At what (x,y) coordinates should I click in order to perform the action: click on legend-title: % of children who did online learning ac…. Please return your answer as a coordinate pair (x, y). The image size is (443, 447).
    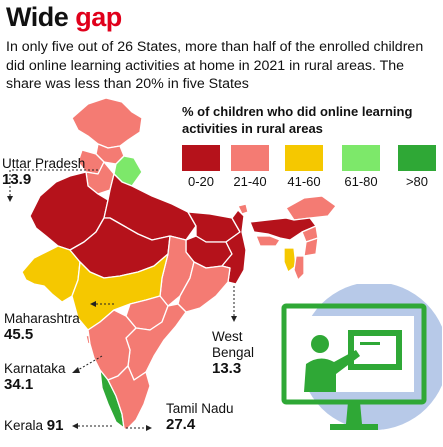
    Looking at the image, I should click on (297, 120).